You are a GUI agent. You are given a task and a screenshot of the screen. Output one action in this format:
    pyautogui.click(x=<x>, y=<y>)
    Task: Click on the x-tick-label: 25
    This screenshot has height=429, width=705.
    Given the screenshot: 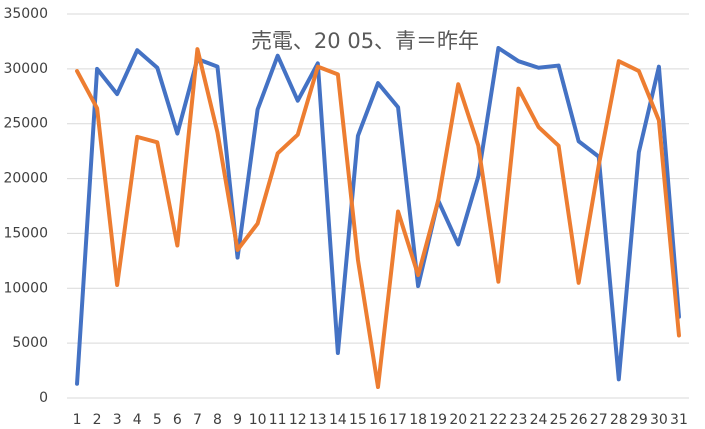 What is the action you would take?
    pyautogui.click(x=559, y=420)
    